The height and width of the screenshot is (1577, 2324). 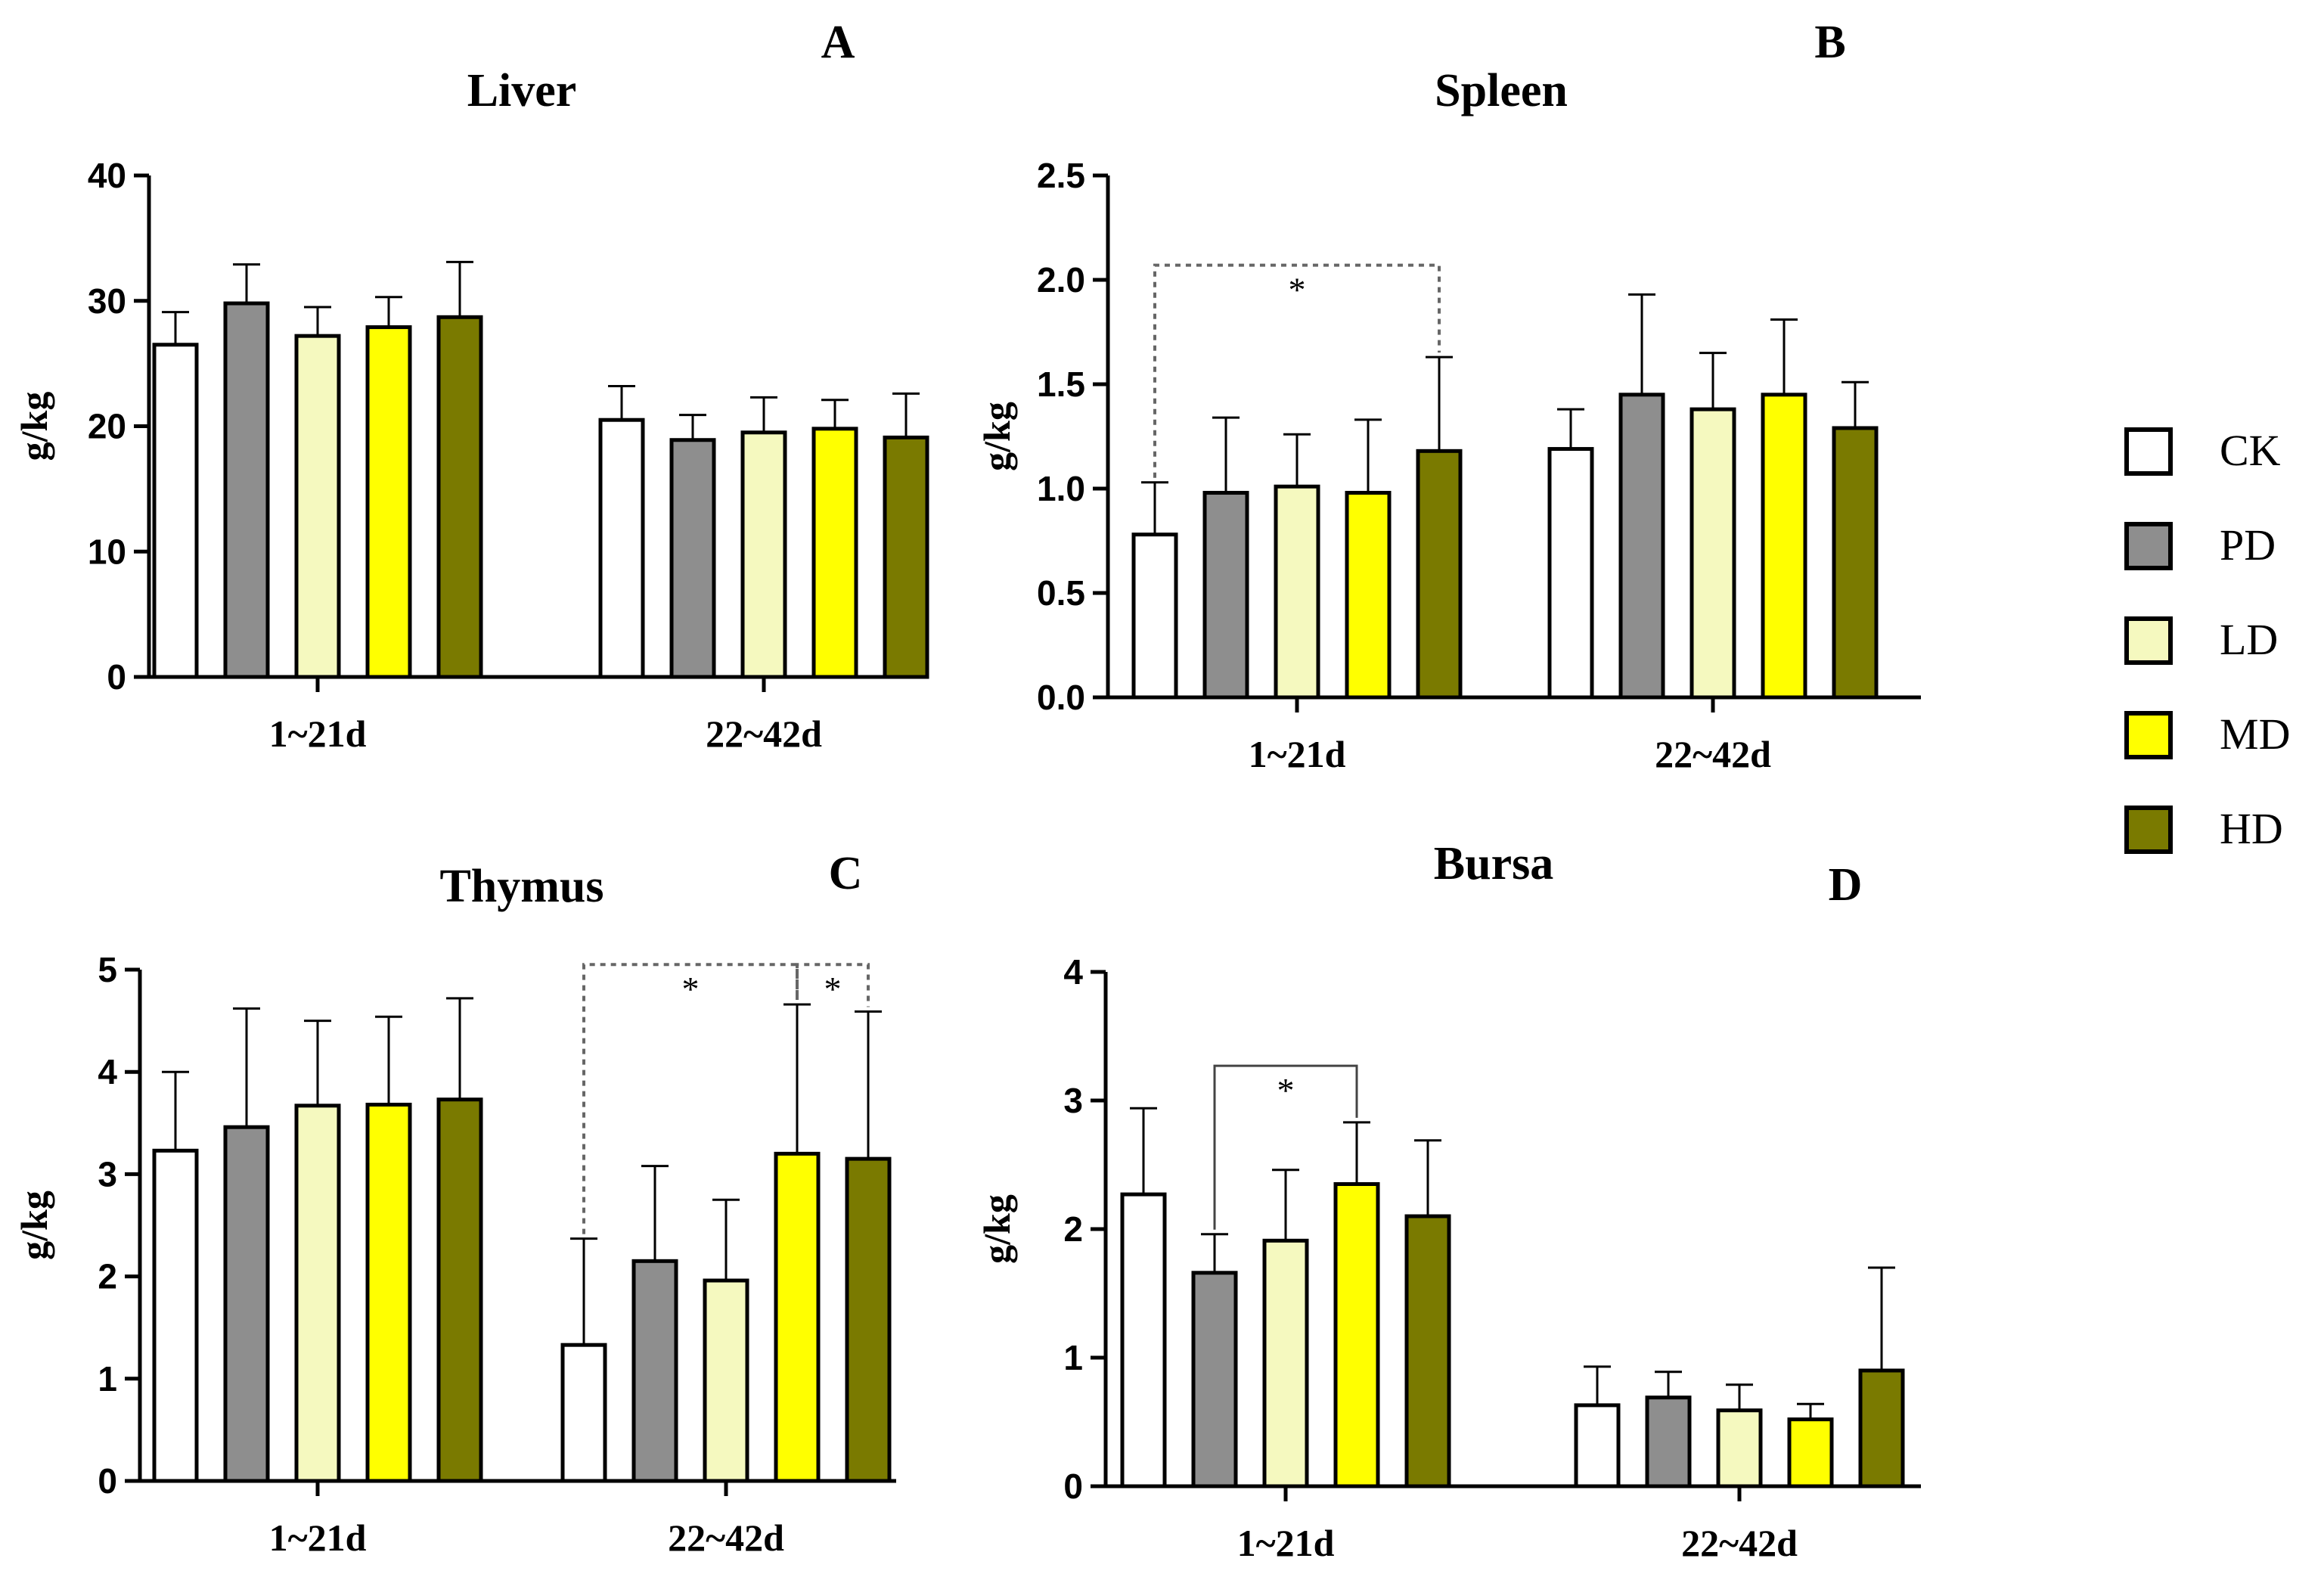 What do you see at coordinates (2148, 640) in the screenshot?
I see `legend-swatch-ld` at bounding box center [2148, 640].